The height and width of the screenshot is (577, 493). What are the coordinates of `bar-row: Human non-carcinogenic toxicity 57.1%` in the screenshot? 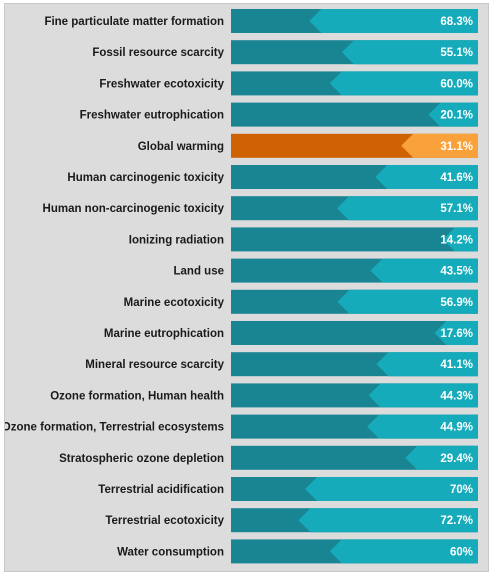 It's located at (260, 208).